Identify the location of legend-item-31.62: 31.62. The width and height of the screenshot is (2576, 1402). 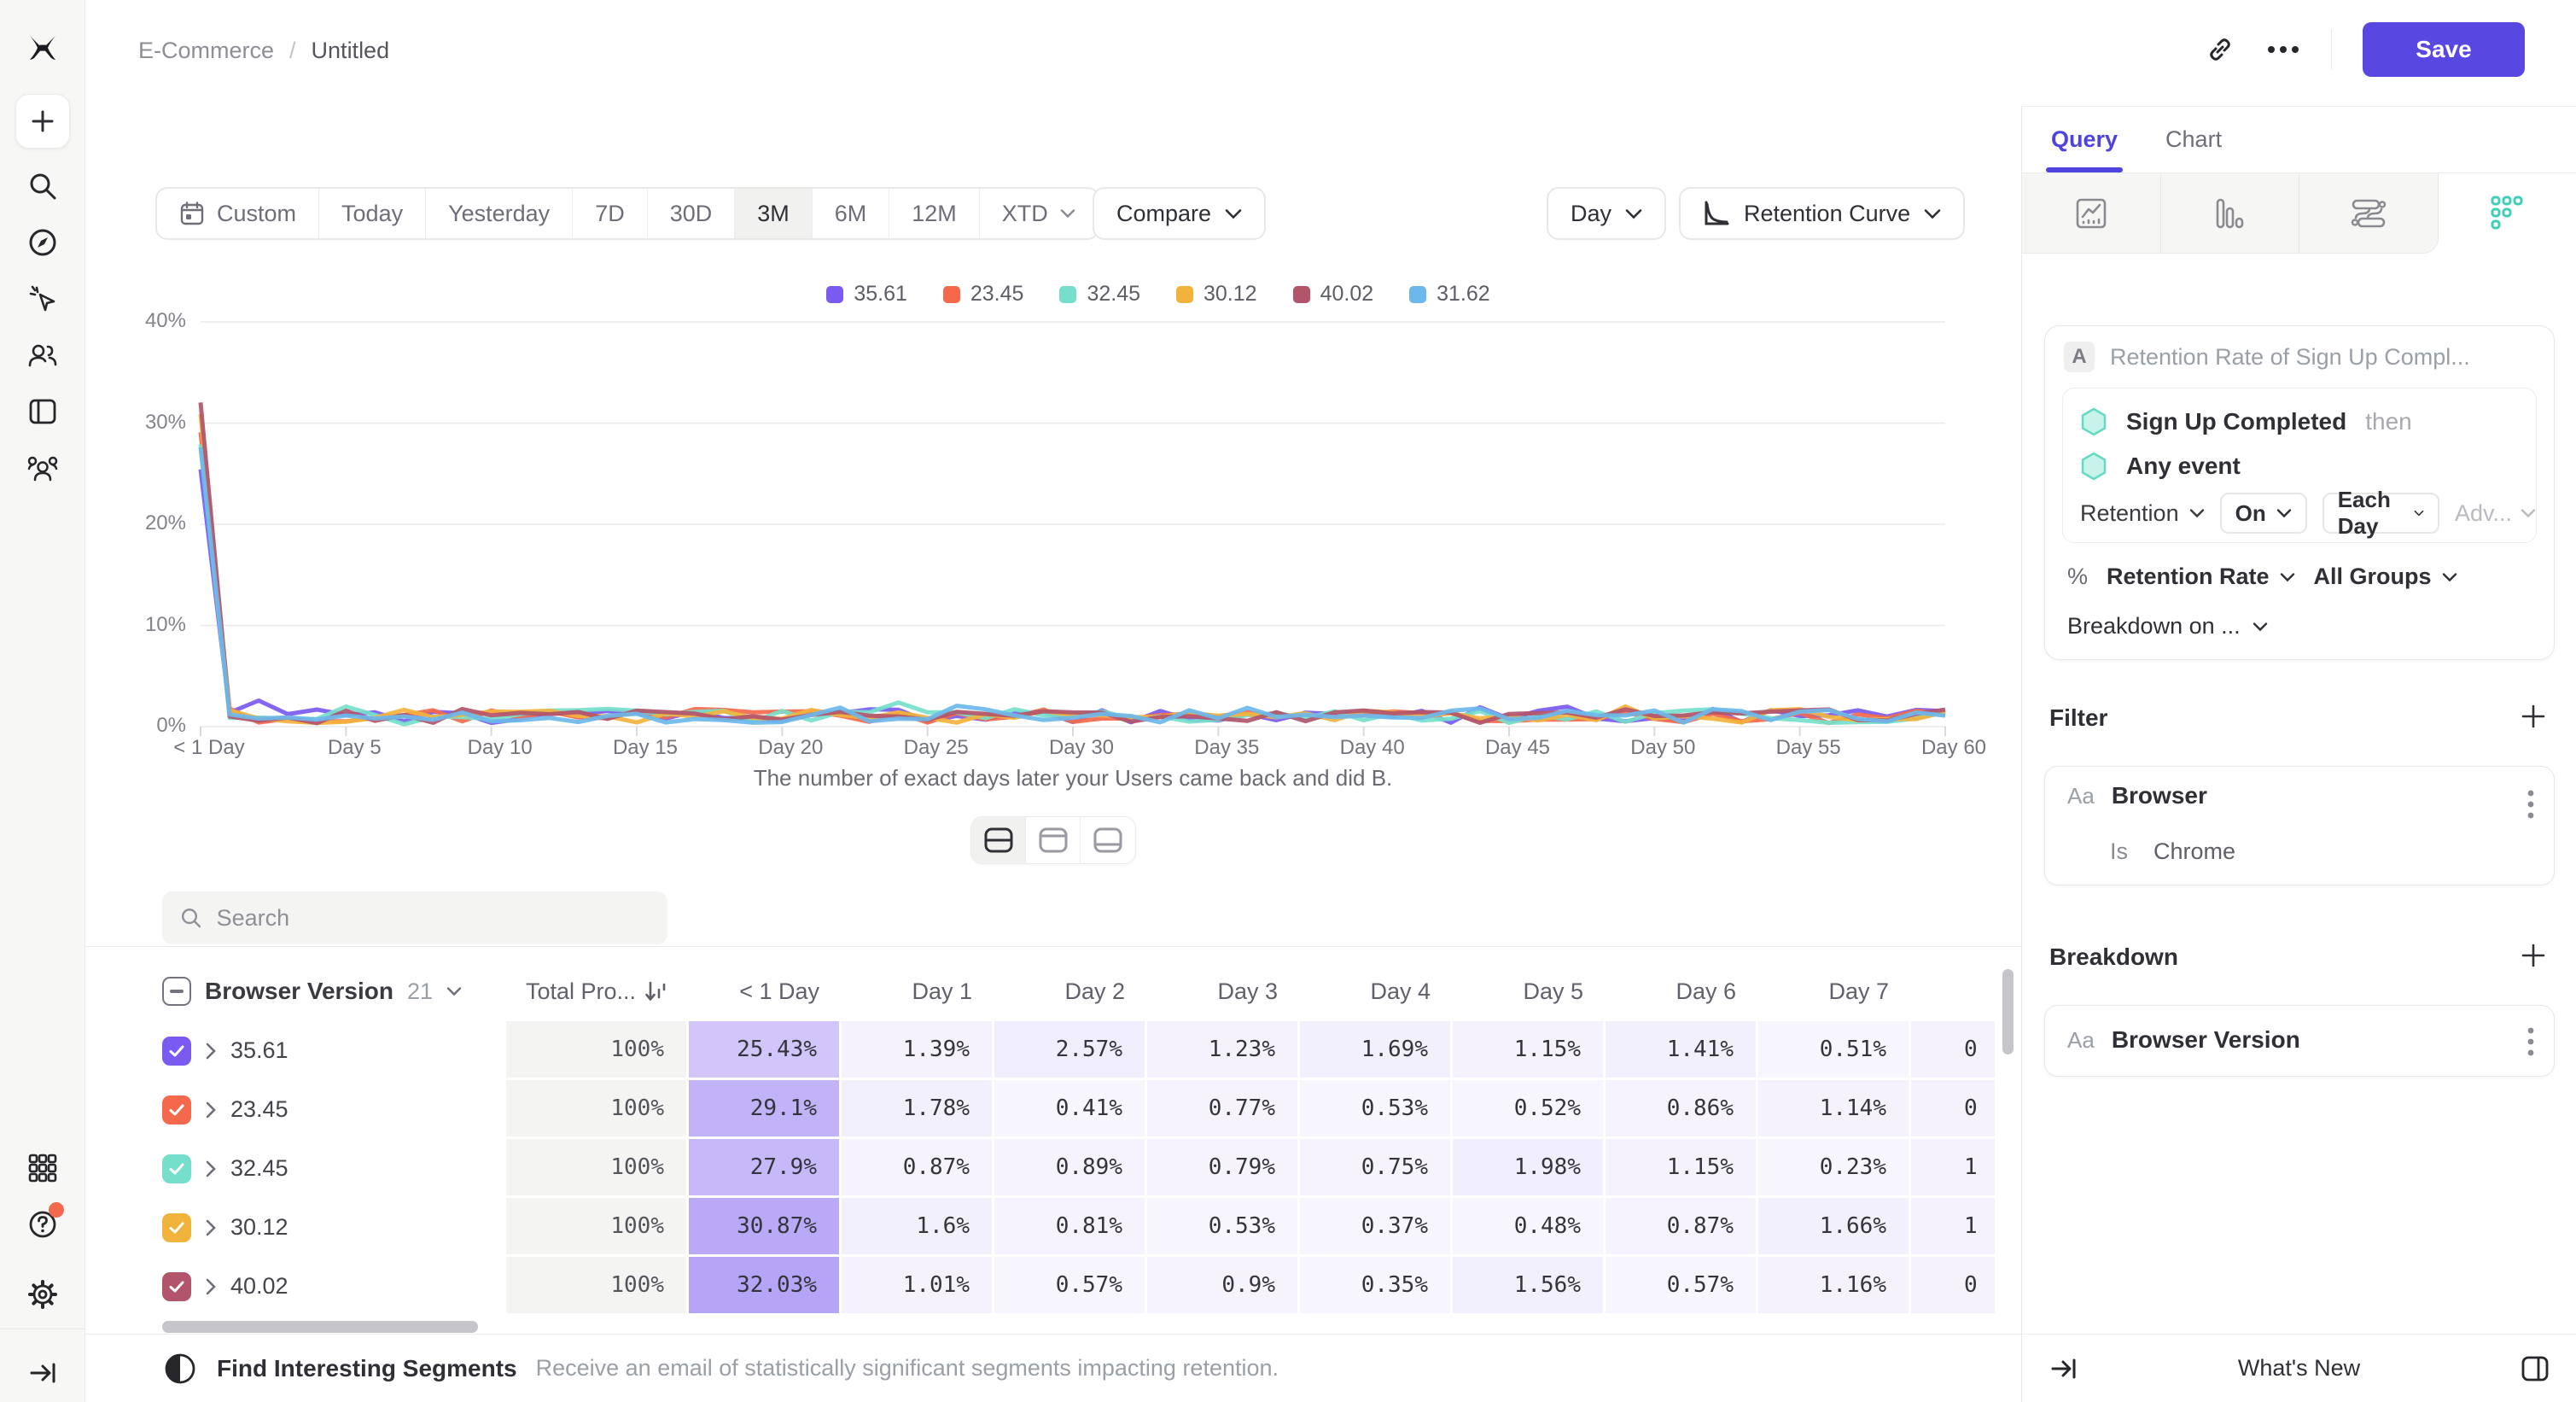
(1449, 295).